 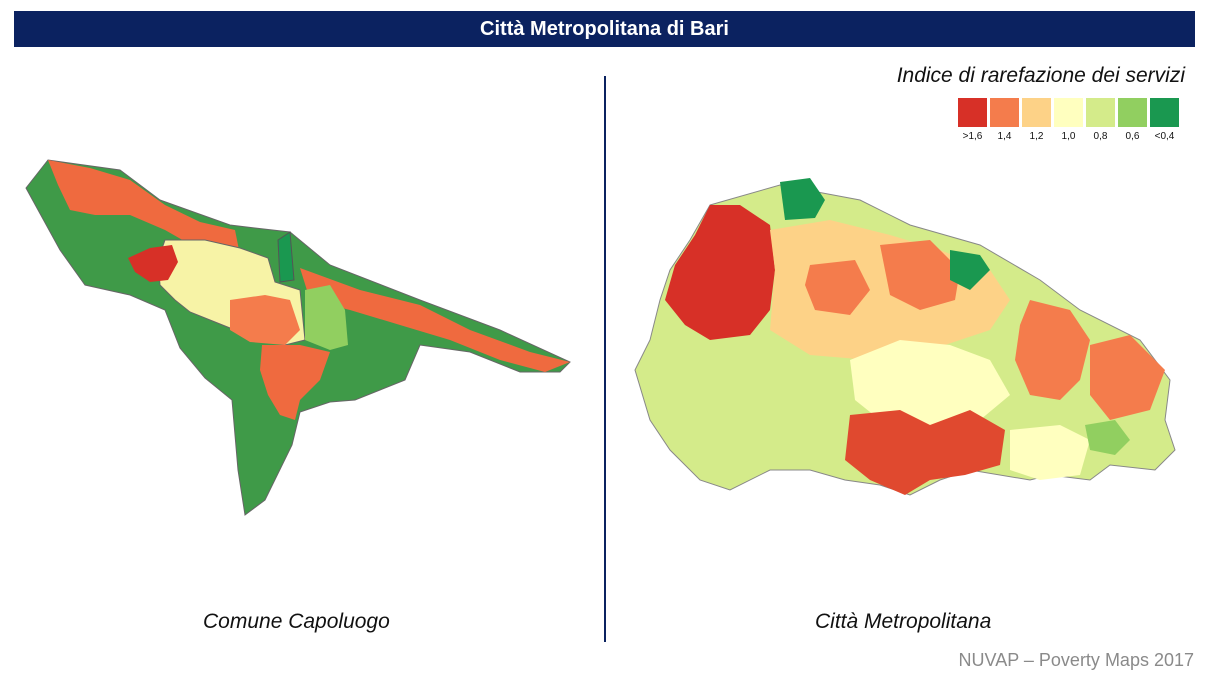 I want to click on east-district-orange, so click(x=1052, y=350).